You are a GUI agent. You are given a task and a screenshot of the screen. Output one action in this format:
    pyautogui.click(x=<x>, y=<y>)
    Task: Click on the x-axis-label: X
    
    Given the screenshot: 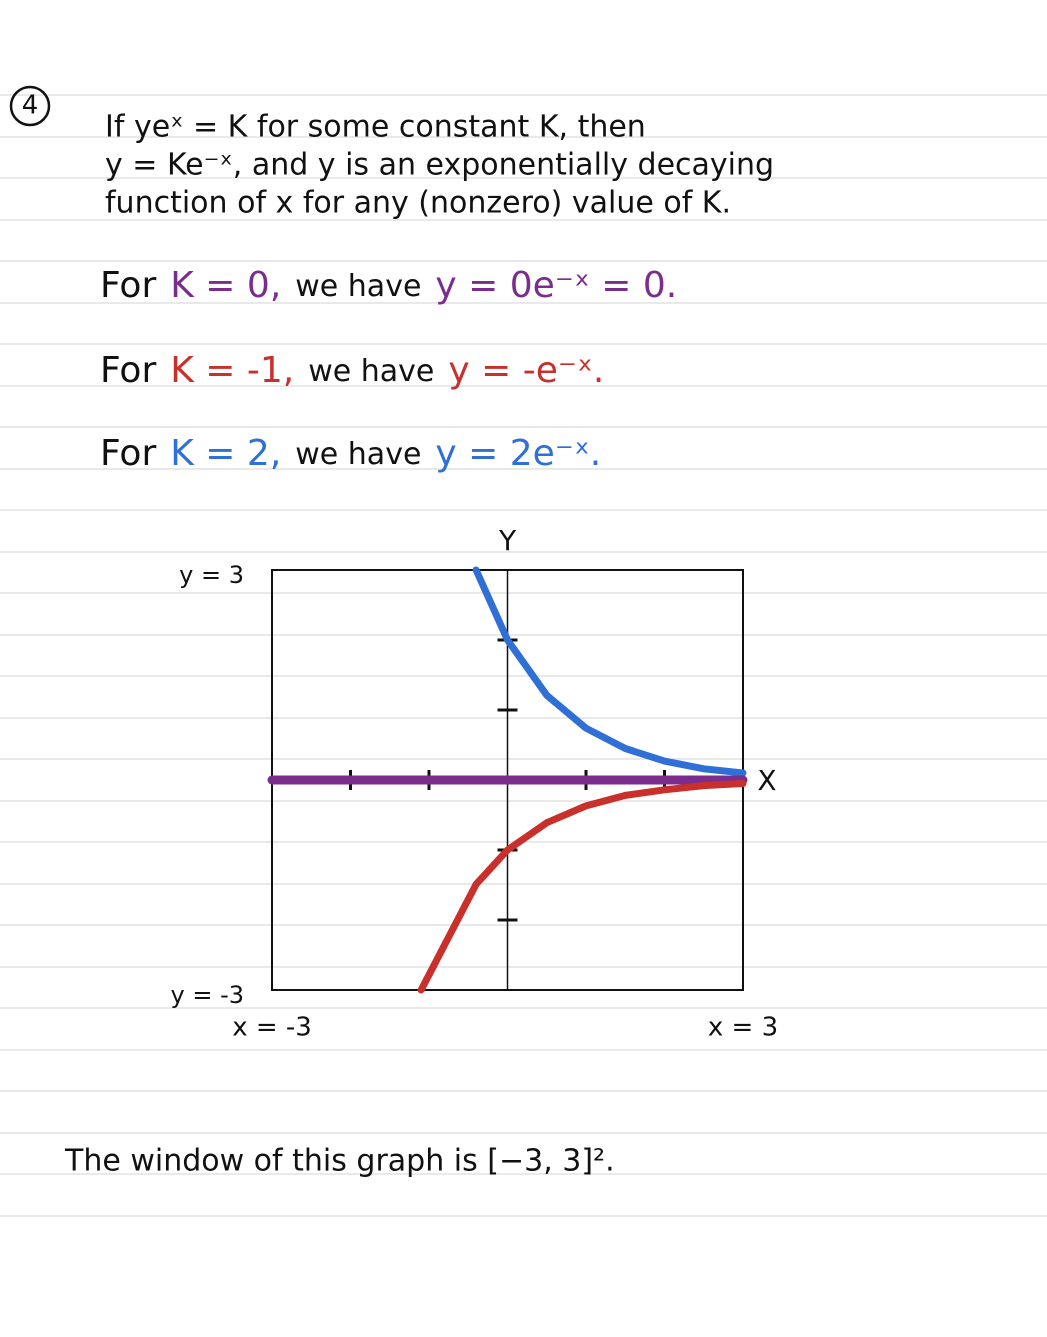 What is the action you would take?
    pyautogui.click(x=766, y=780)
    